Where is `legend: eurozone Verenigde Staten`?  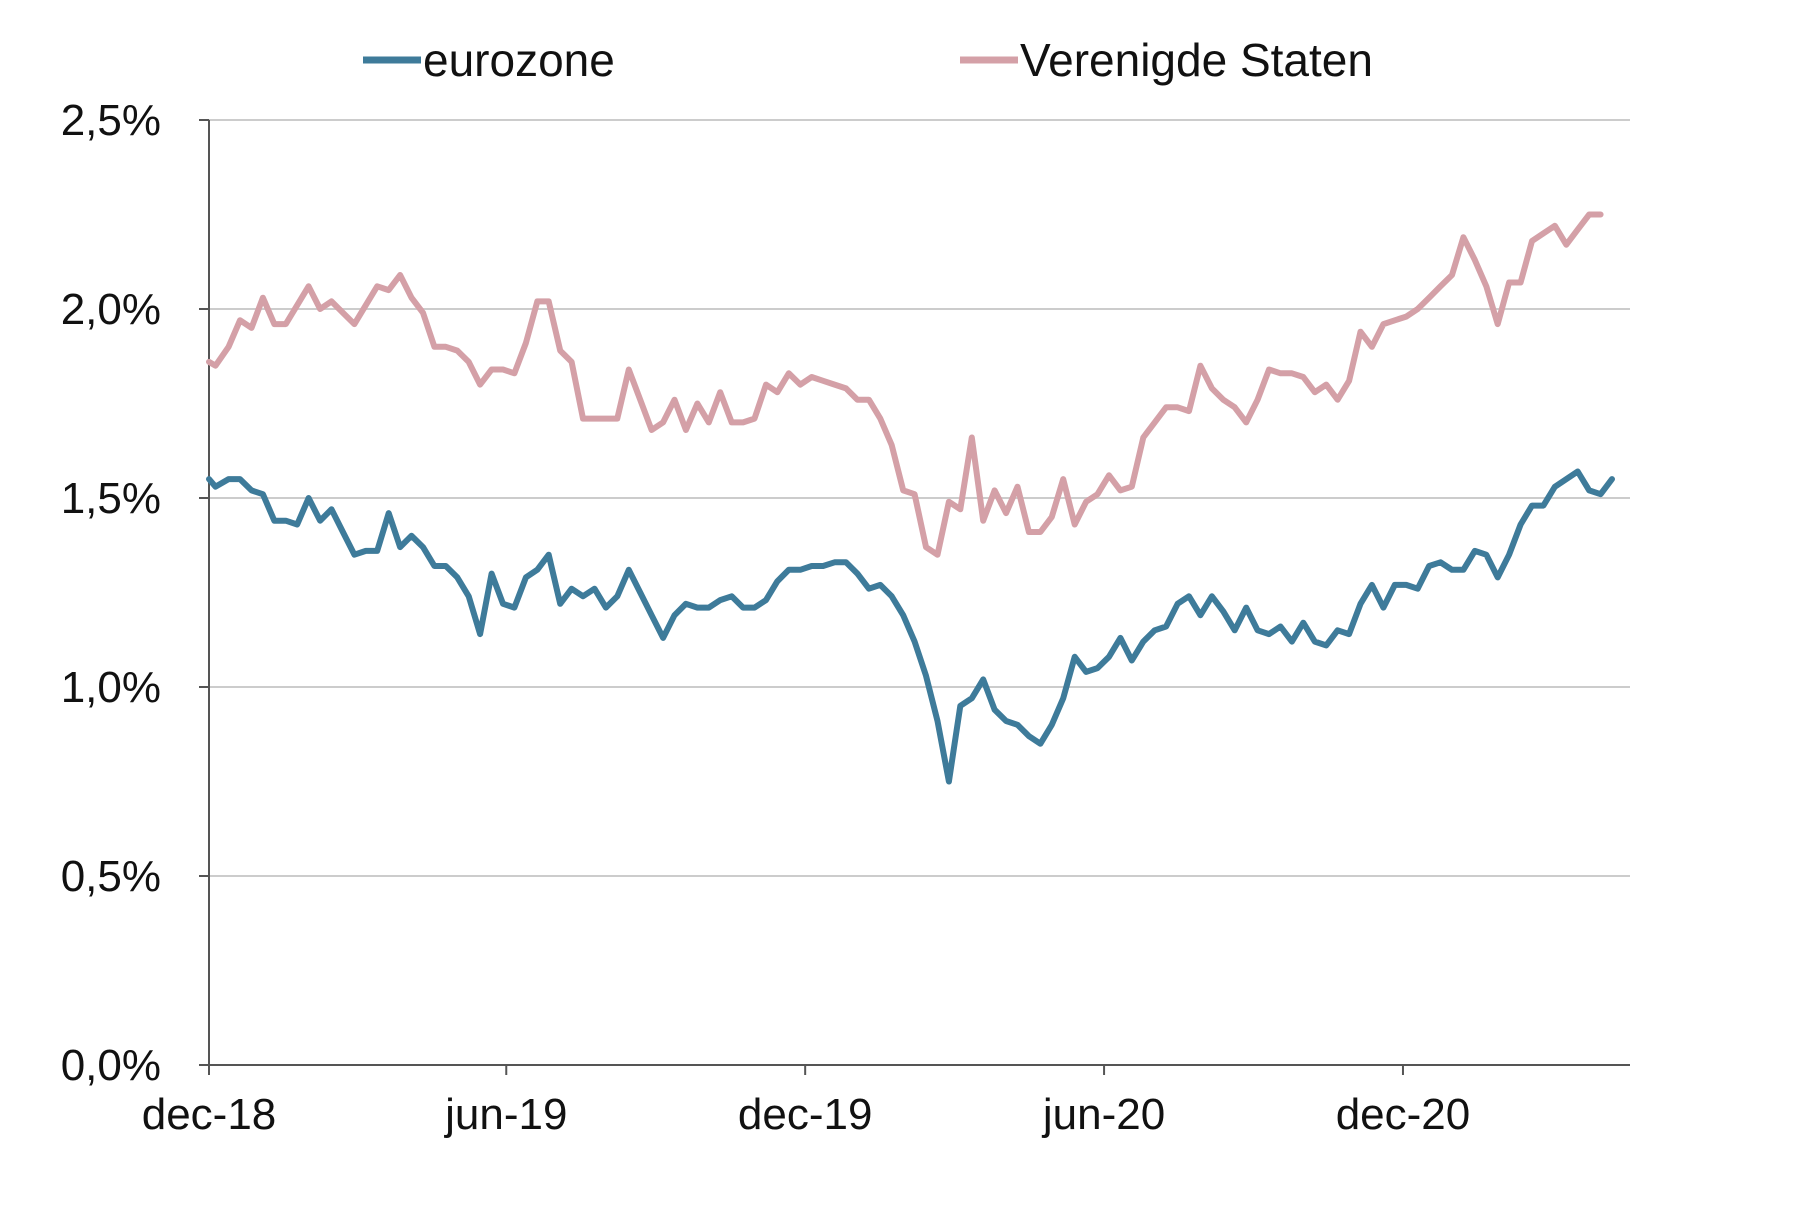
legend: eurozone Verenigde Staten is located at coordinates (868, 60).